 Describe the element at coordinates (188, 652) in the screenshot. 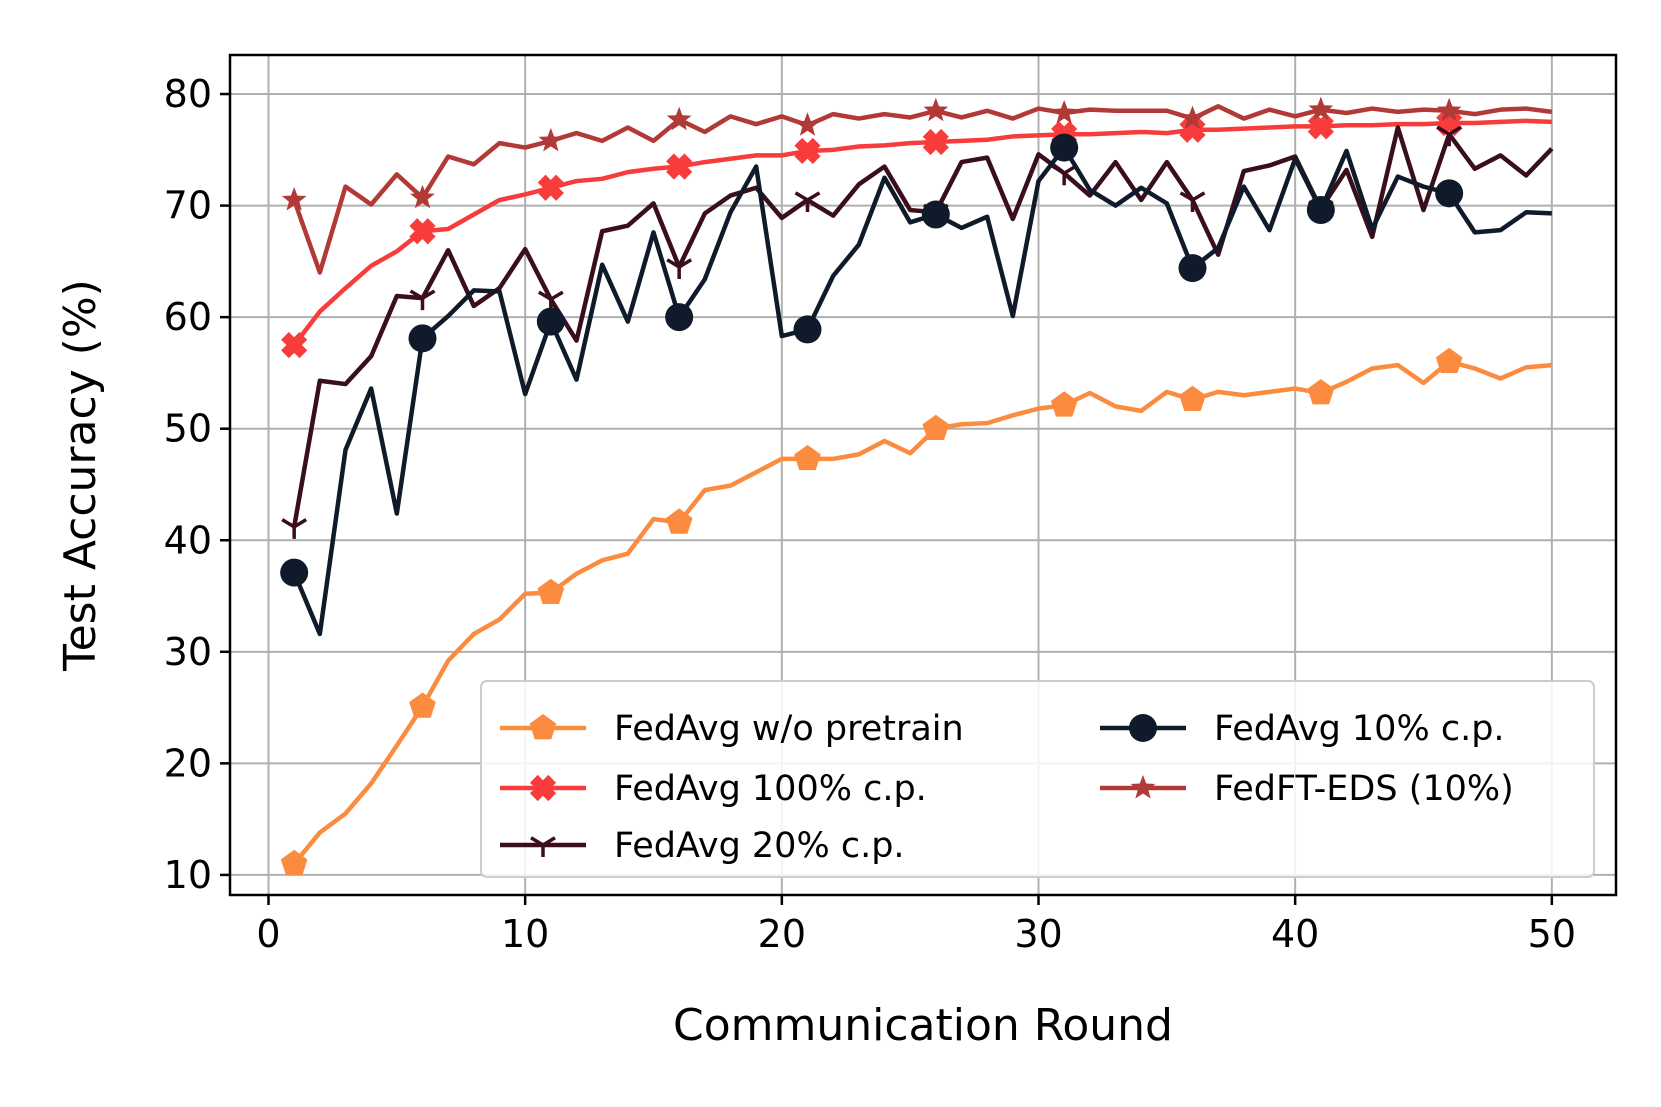

I see `y-tick-label: 30` at that location.